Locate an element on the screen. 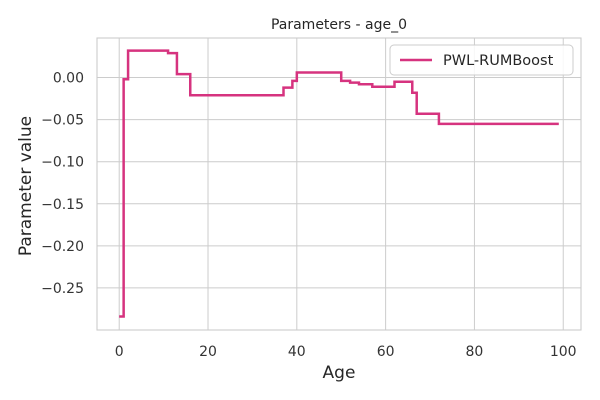  y-tick-label: −0.05 is located at coordinates (62, 121).